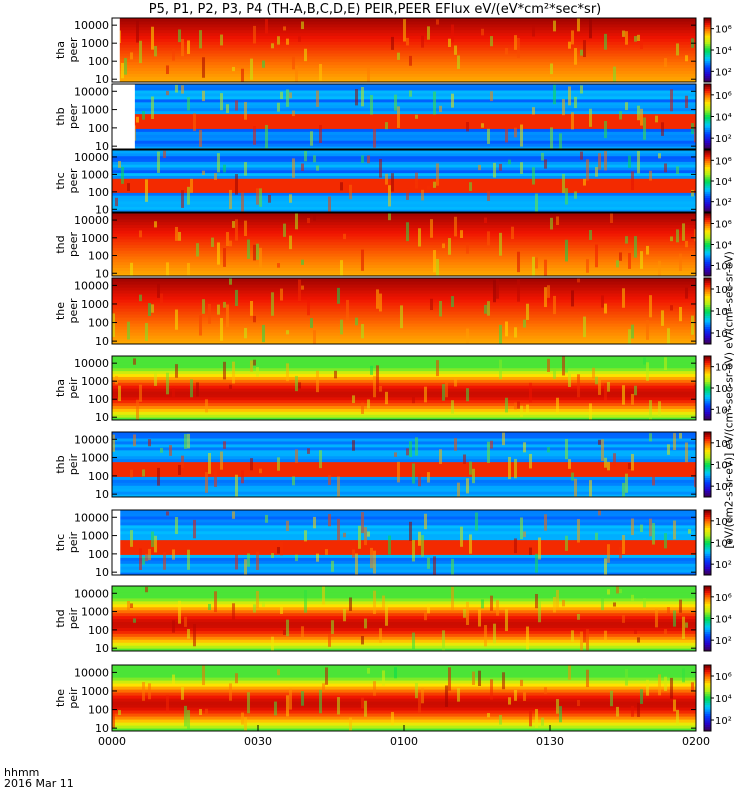 The width and height of the screenshot is (750, 800). I want to click on panel-tha-peer: 10 100 1000 10000 tha peer 10² 10⁴ 10⁶, so click(393, 51).